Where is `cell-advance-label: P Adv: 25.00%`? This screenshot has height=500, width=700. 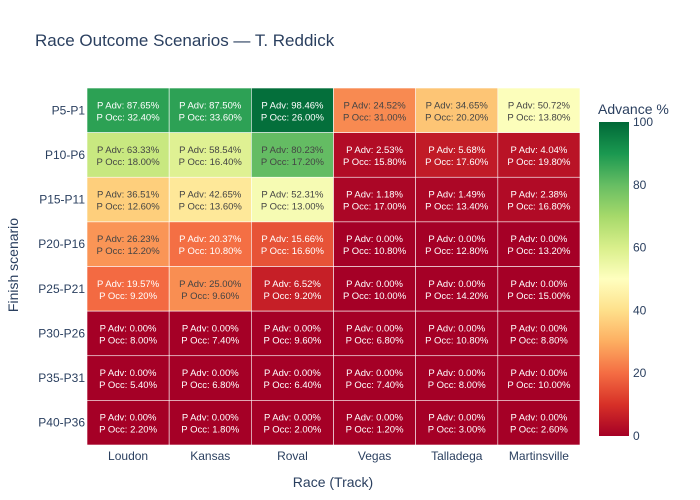 cell-advance-label: P Adv: 25.00% is located at coordinates (210, 284).